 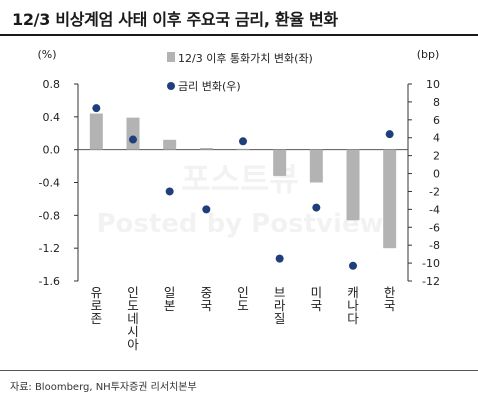 I want to click on right-axis-tick-label: -2, so click(x=434, y=191).